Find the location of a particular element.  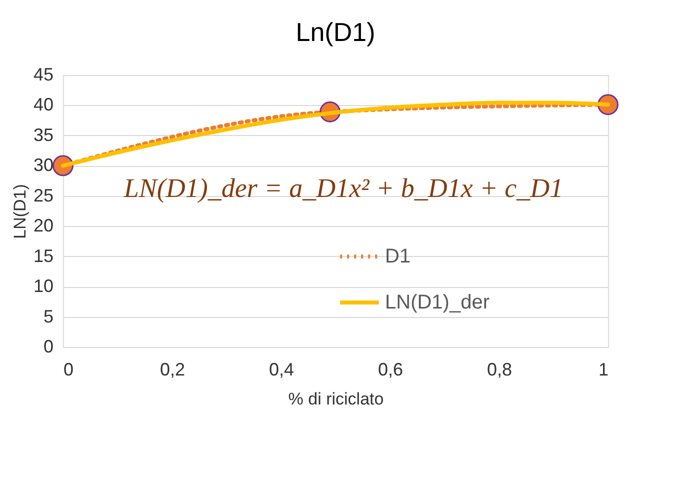

y-tick-label: 20 is located at coordinates (43, 226).